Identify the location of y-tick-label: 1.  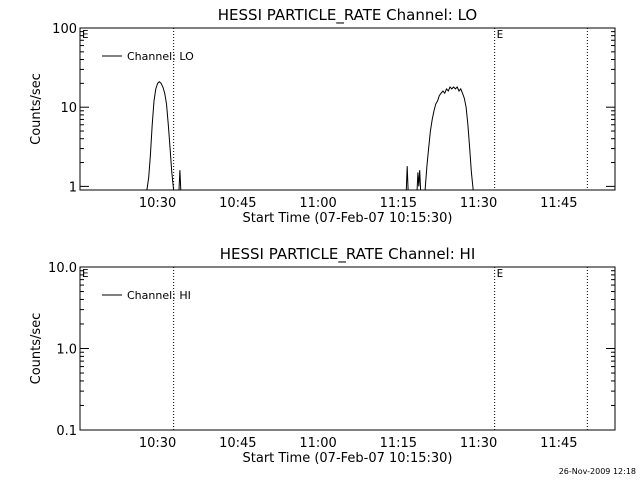
(73, 187).